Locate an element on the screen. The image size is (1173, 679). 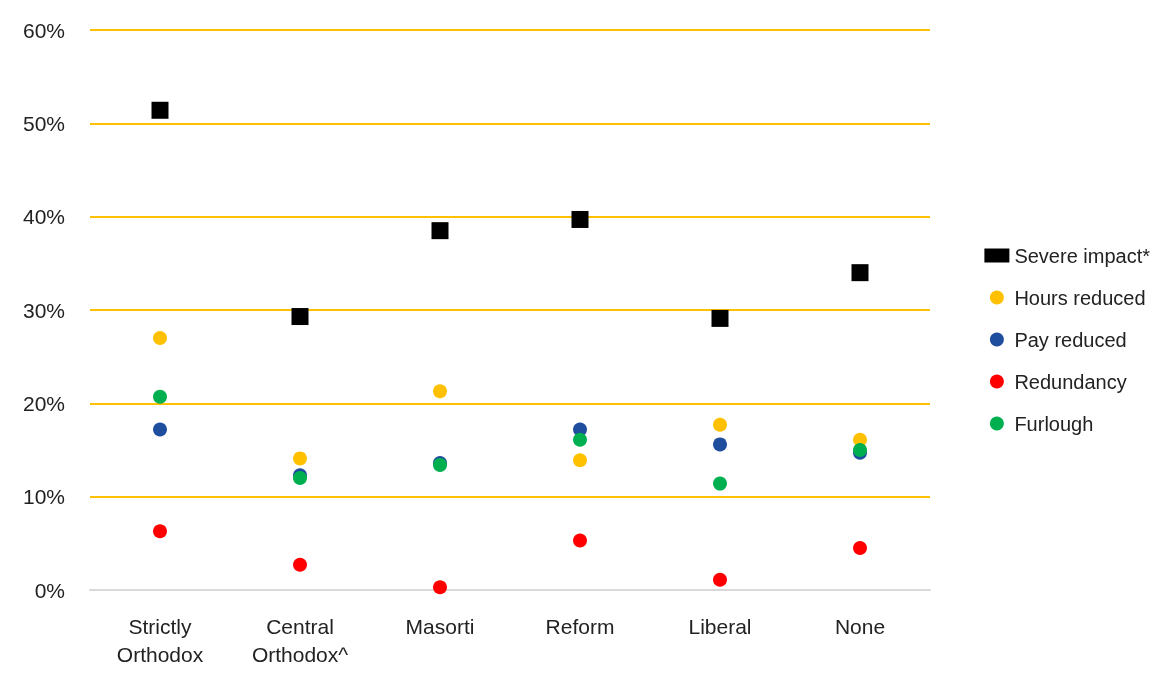
legend-label: Furlough is located at coordinates (1054, 423).